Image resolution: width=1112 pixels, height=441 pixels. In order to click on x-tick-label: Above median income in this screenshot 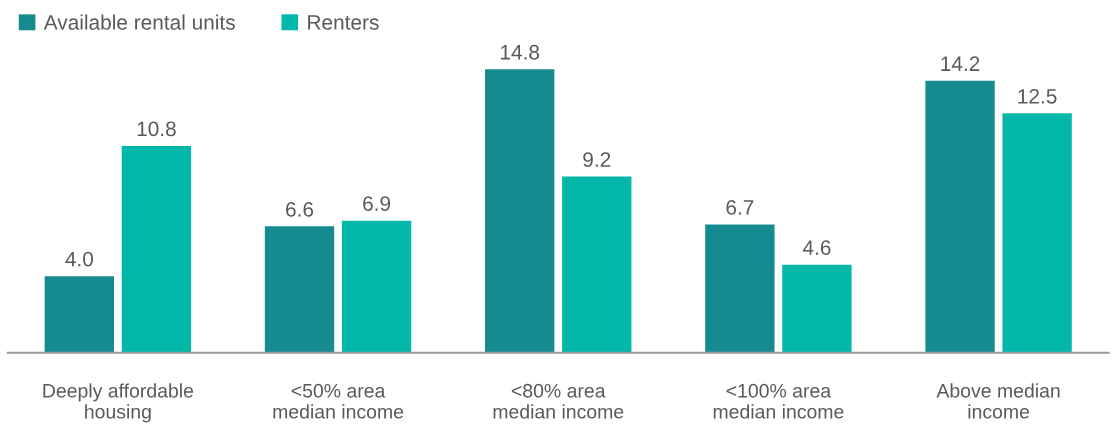, I will do `click(998, 401)`.